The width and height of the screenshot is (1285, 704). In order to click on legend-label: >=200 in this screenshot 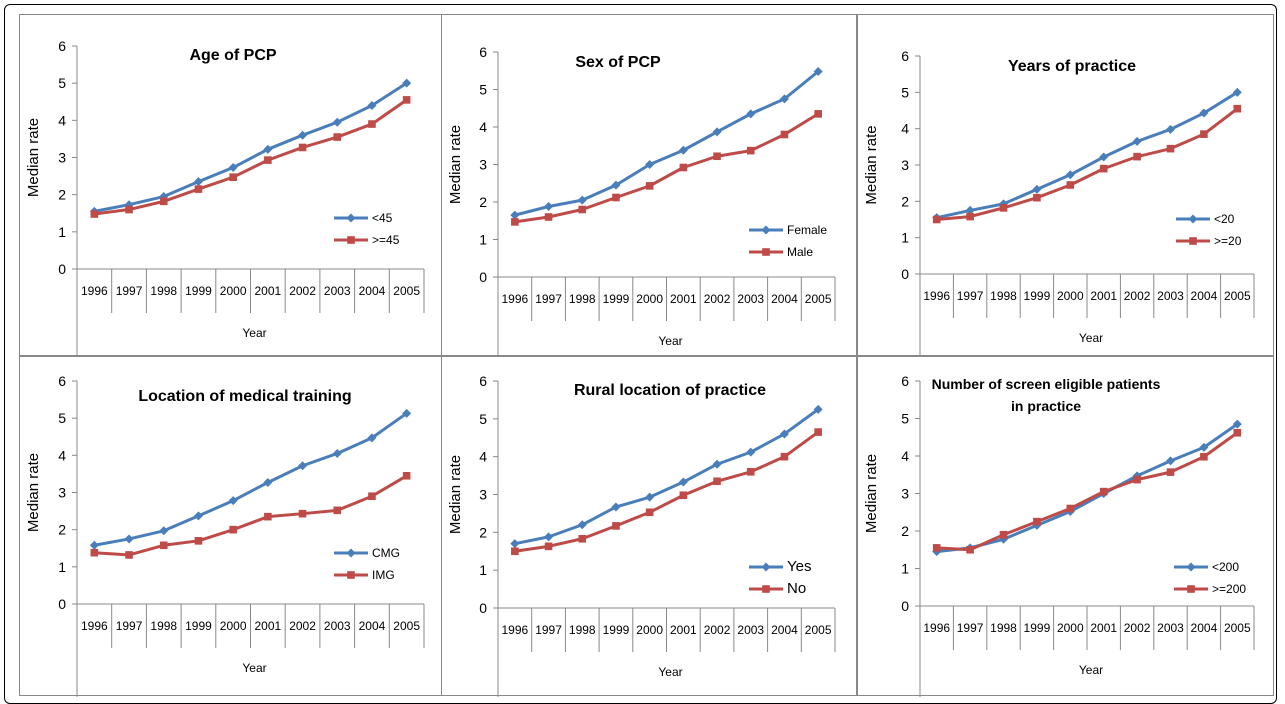, I will do `click(1229, 589)`.